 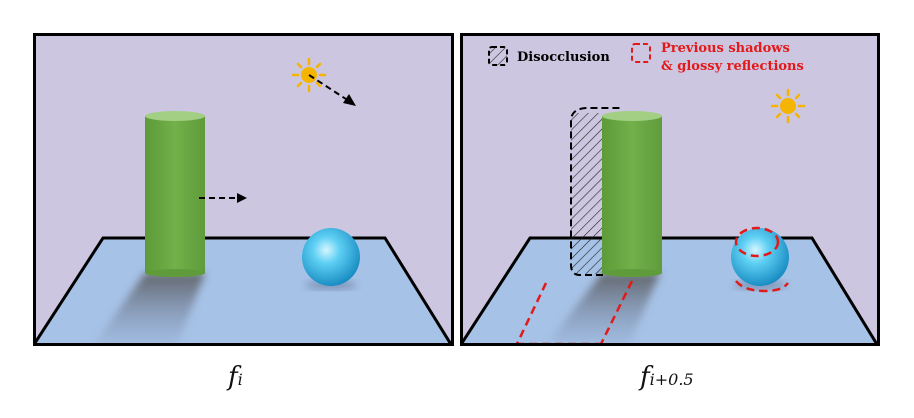 I want to click on caption-current-subscript: i, so click(x=240, y=379).